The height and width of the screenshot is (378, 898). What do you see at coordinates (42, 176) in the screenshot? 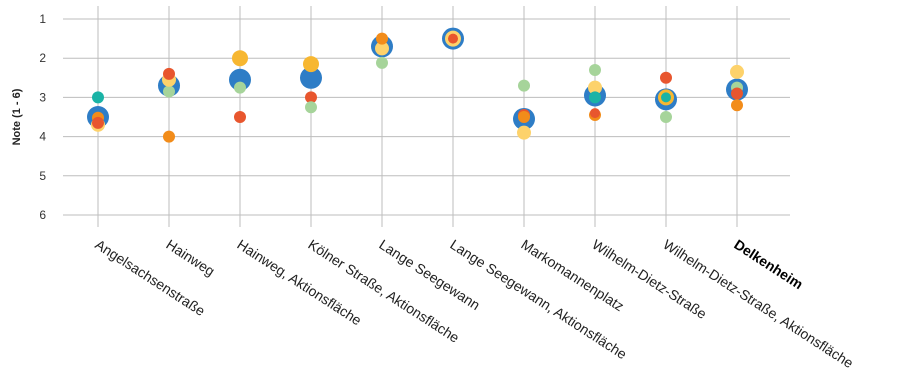
I see `y-tick-label: 5` at bounding box center [42, 176].